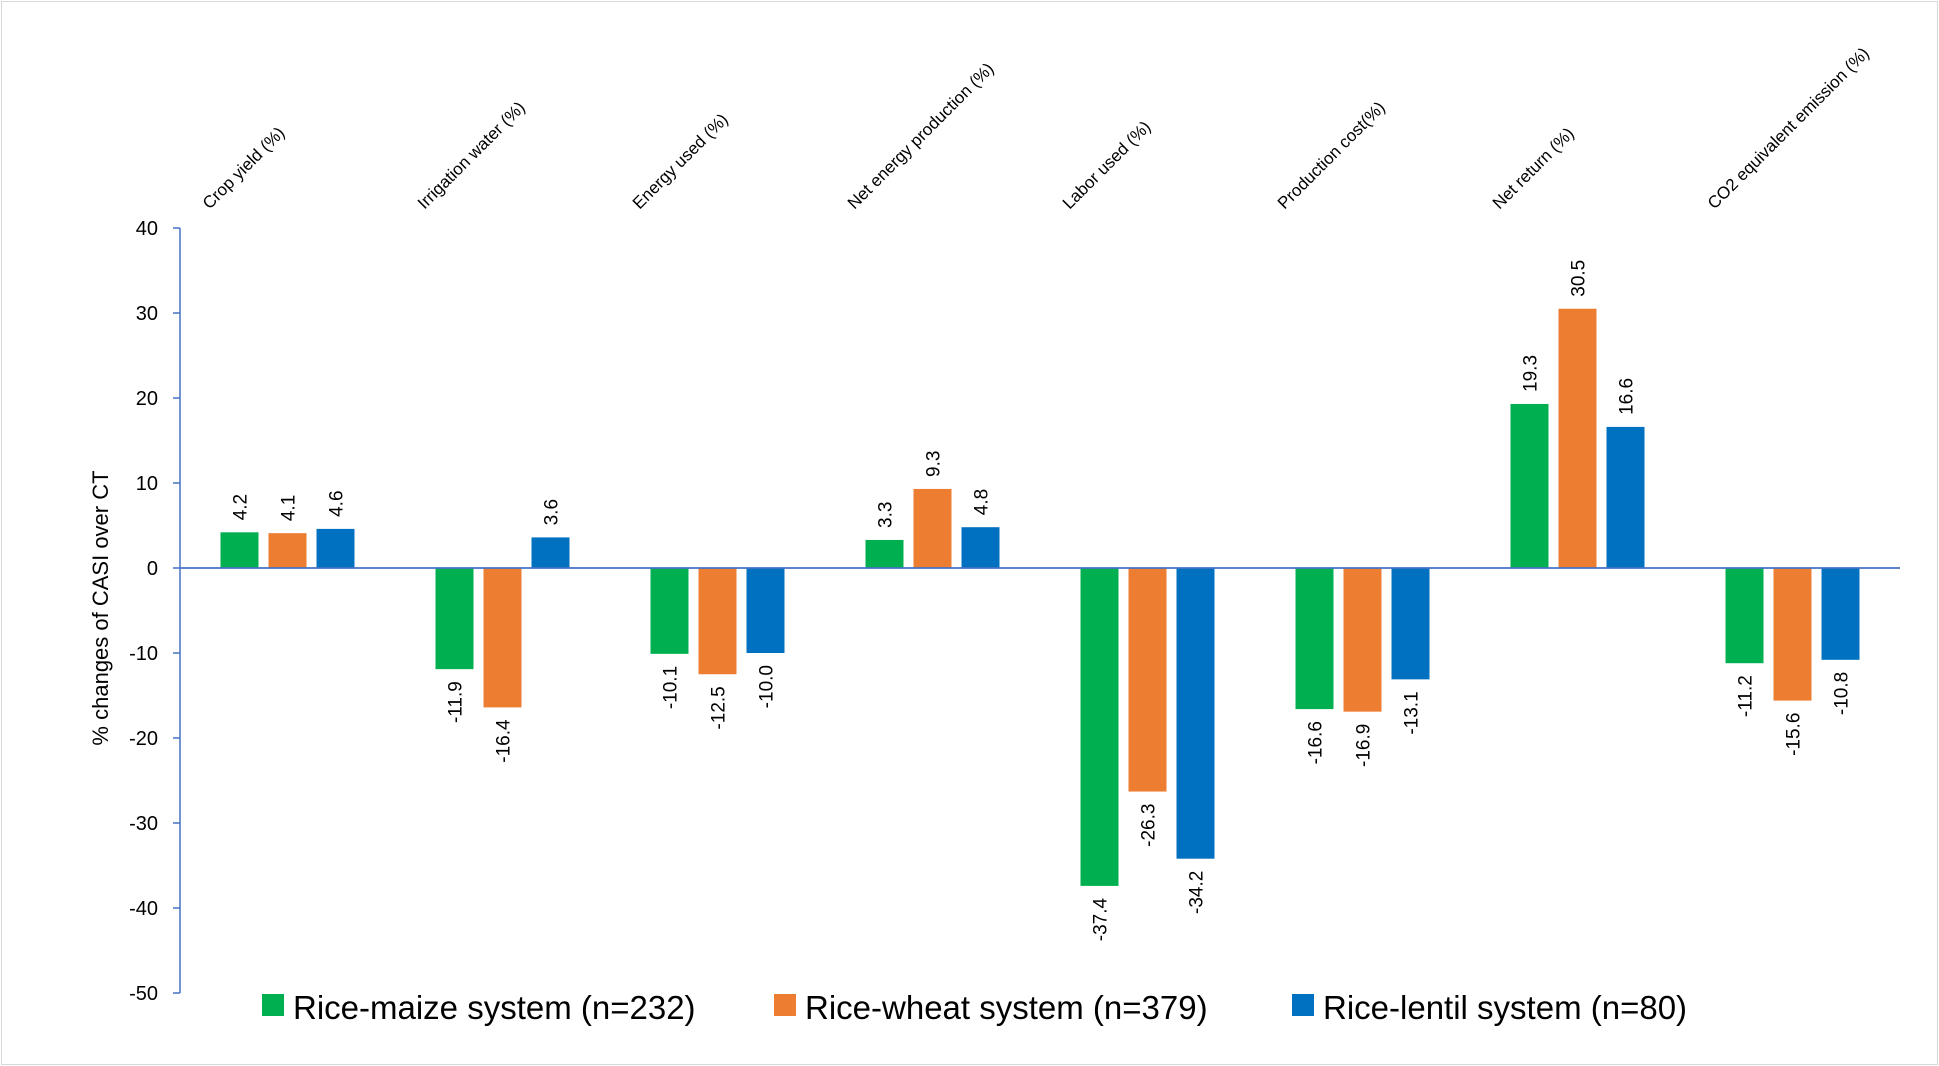 This screenshot has height=1066, width=1939. Describe the element at coordinates (152, 569) in the screenshot. I see `y-tick-label: 0` at that location.